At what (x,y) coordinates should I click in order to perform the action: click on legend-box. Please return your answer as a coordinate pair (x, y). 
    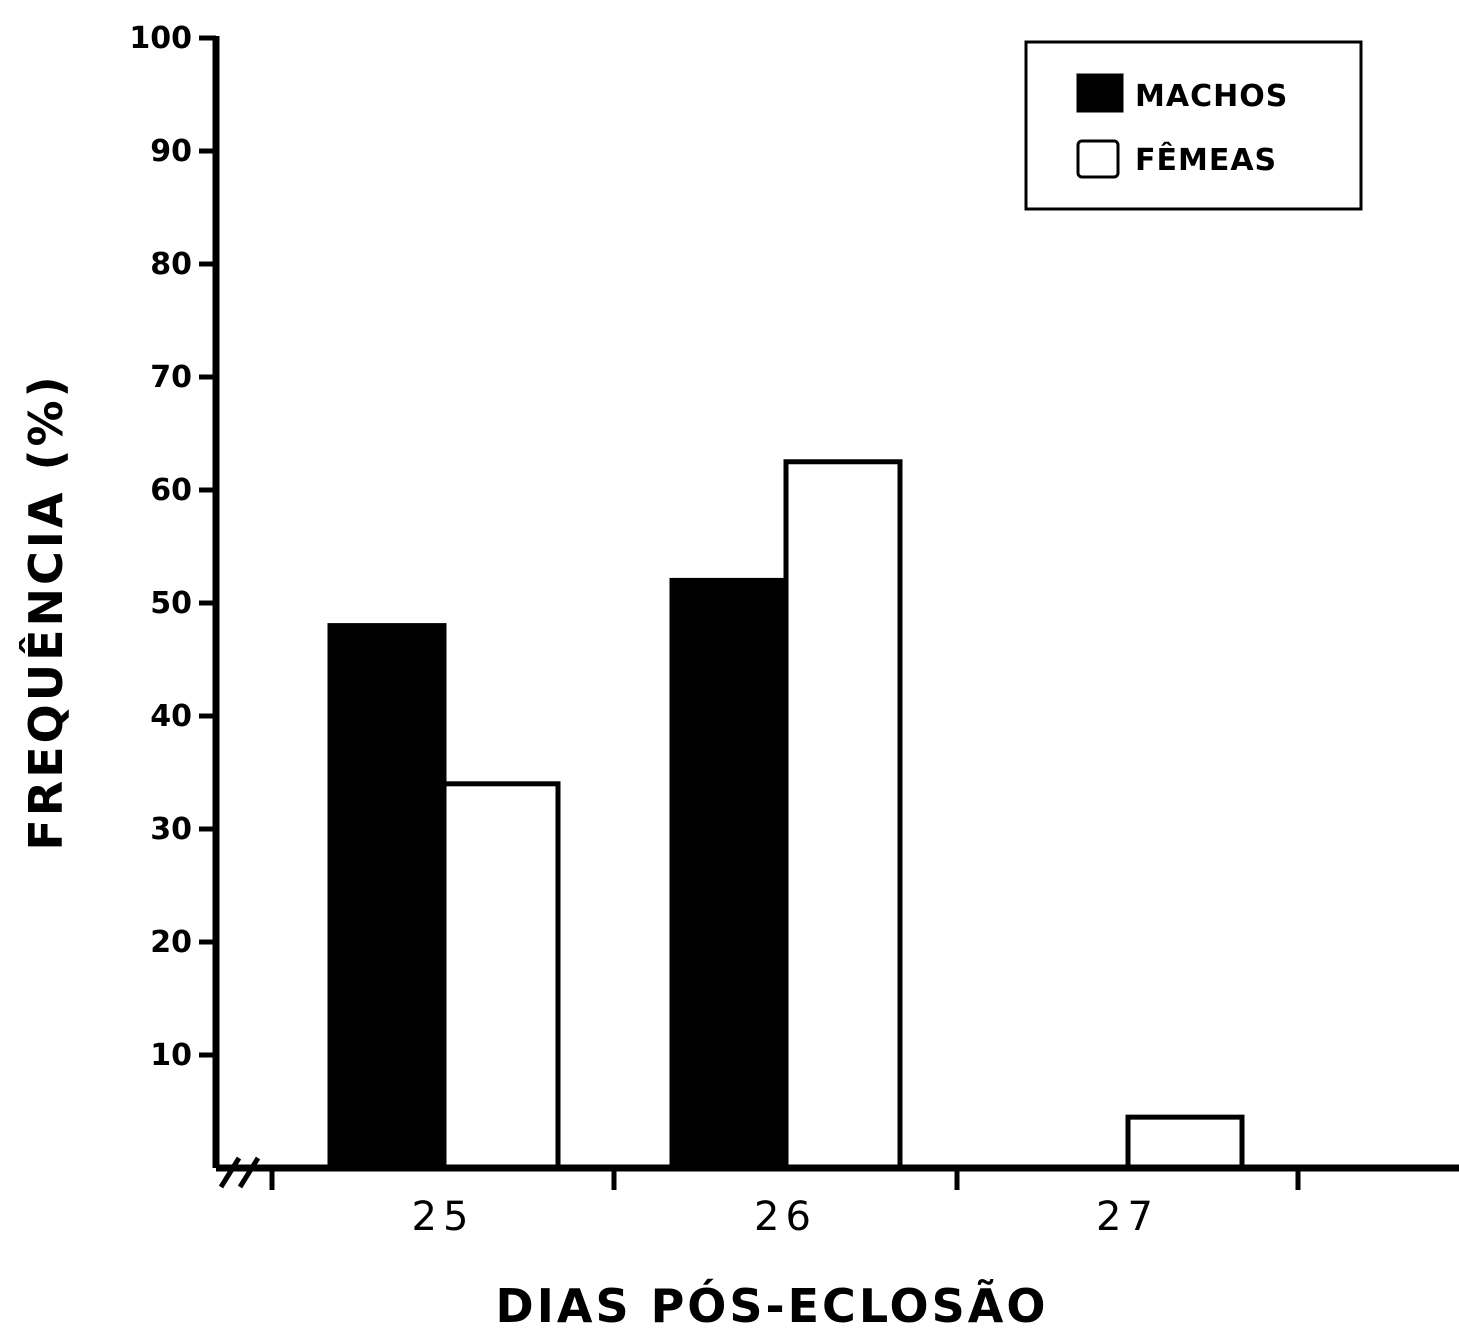
    Looking at the image, I should click on (1193, 125).